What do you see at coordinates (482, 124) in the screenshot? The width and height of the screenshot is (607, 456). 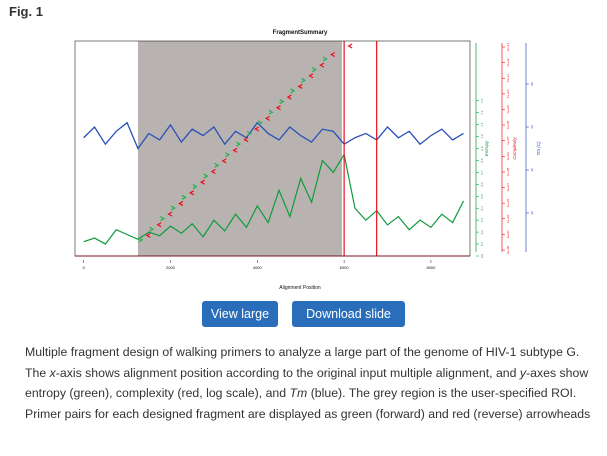 I see `entropy-tick-label: 1.1` at bounding box center [482, 124].